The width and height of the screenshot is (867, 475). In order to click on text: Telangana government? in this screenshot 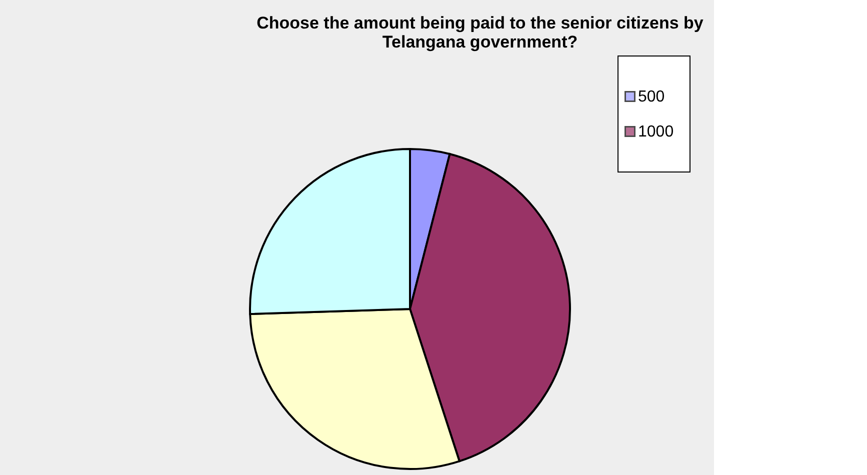, I will do `click(480, 42)`.